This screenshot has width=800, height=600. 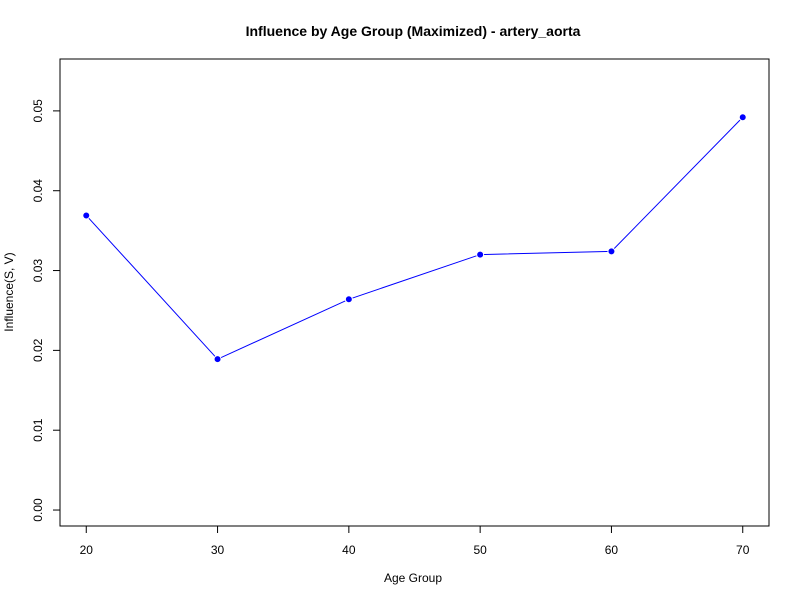 I want to click on x-tick-label: 40, so click(x=349, y=550).